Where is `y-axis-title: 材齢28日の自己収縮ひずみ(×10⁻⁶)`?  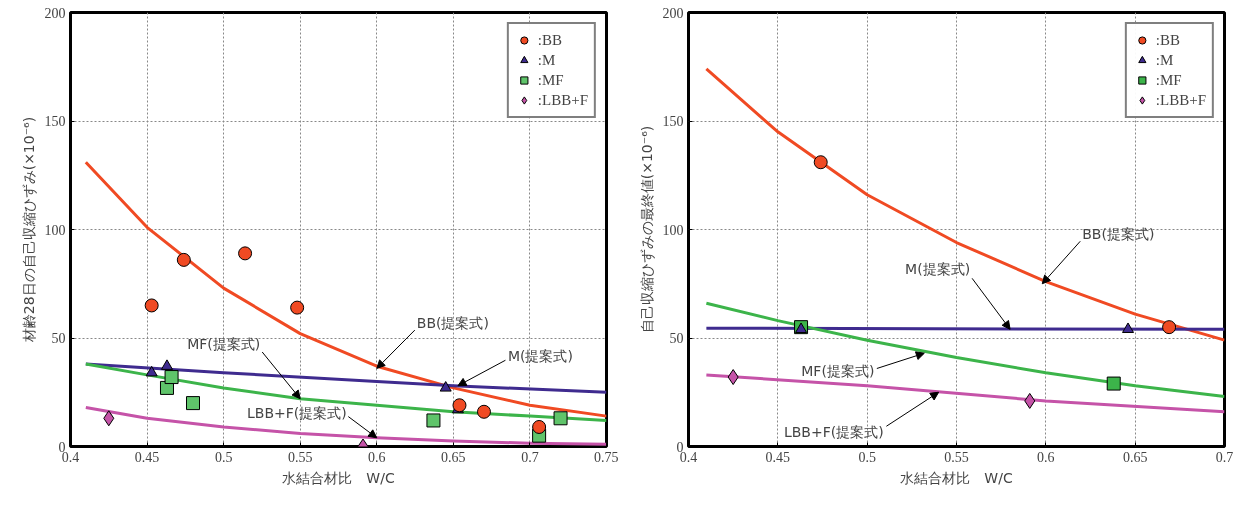
y-axis-title: 材齢28日の自己収縮ひずみ(×10⁻⁶) is located at coordinates (28, 230).